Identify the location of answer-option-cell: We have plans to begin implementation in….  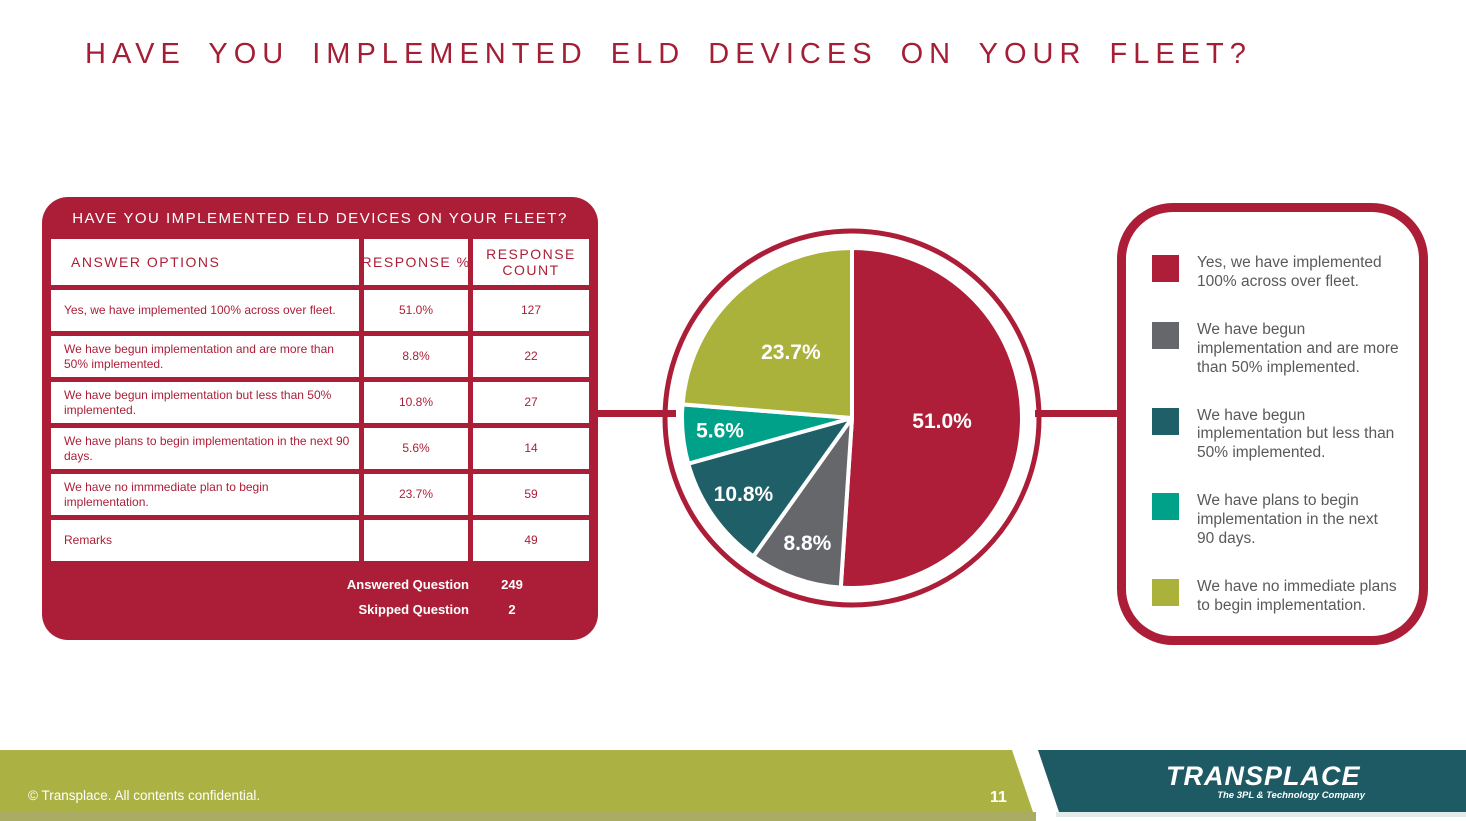
(205, 448).